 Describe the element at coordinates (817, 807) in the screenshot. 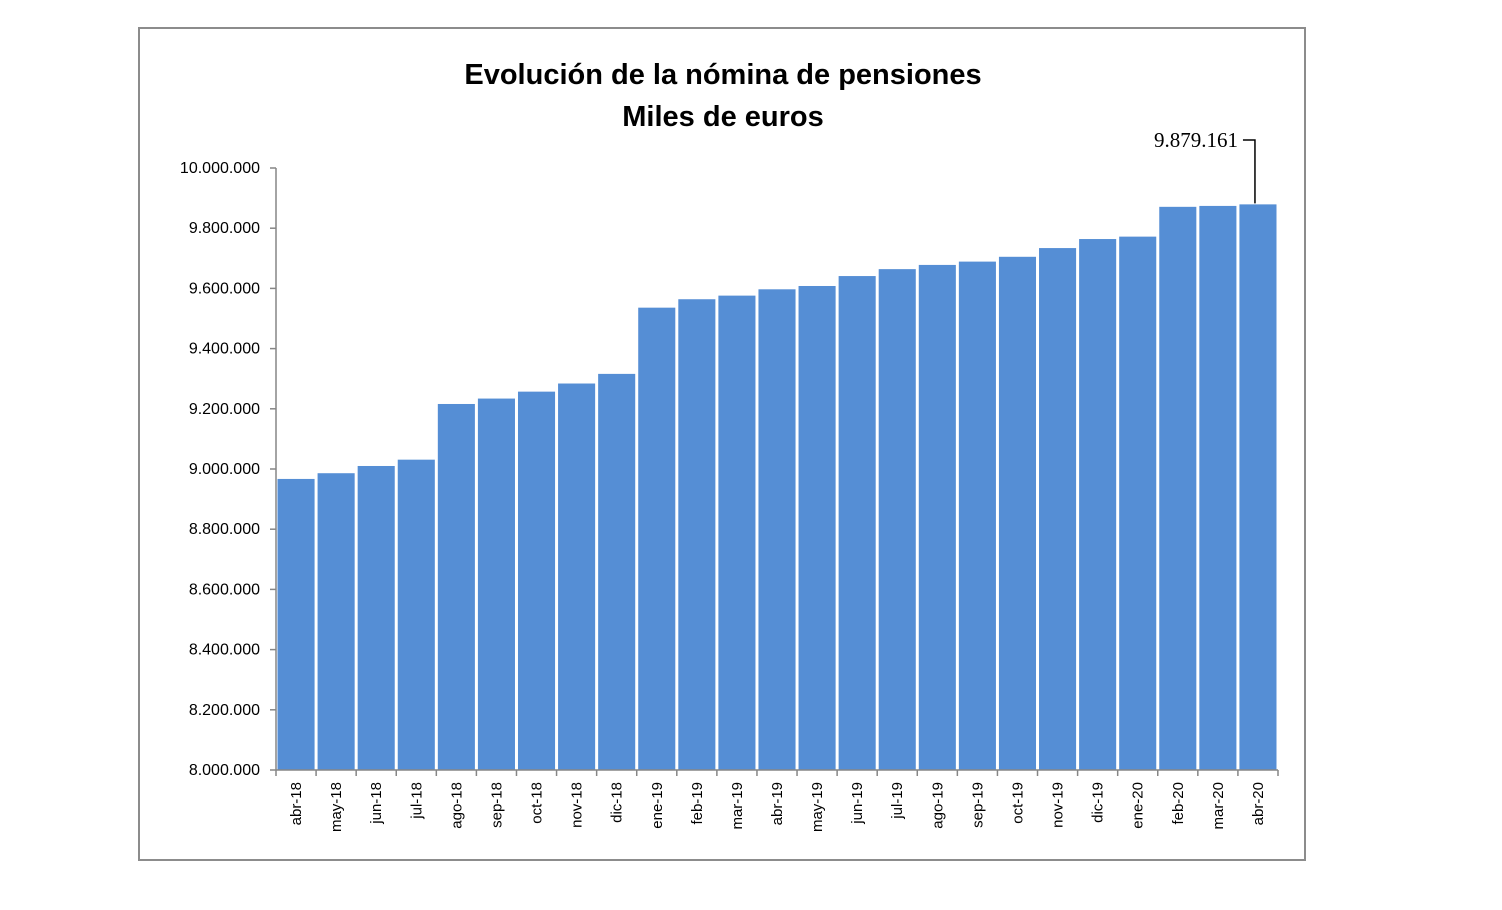

I see `x-tick-label: may-19` at that location.